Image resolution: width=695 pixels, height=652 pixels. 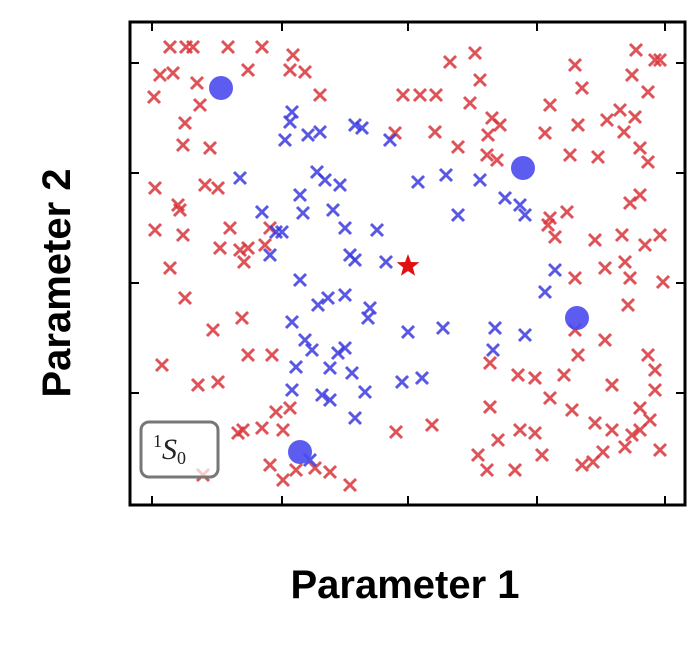 I want to click on annotation-sub: 0, so click(x=181, y=458).